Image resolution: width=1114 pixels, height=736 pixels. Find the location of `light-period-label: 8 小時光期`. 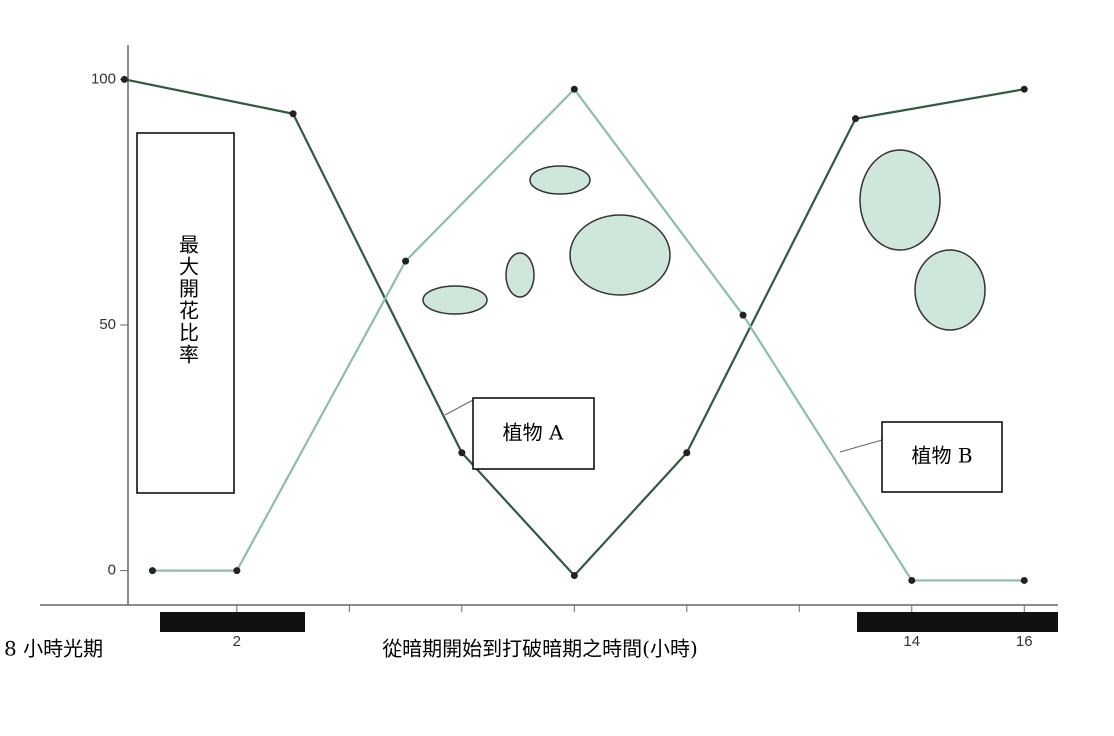

light-period-label: 8 小時光期 is located at coordinates (53, 649).